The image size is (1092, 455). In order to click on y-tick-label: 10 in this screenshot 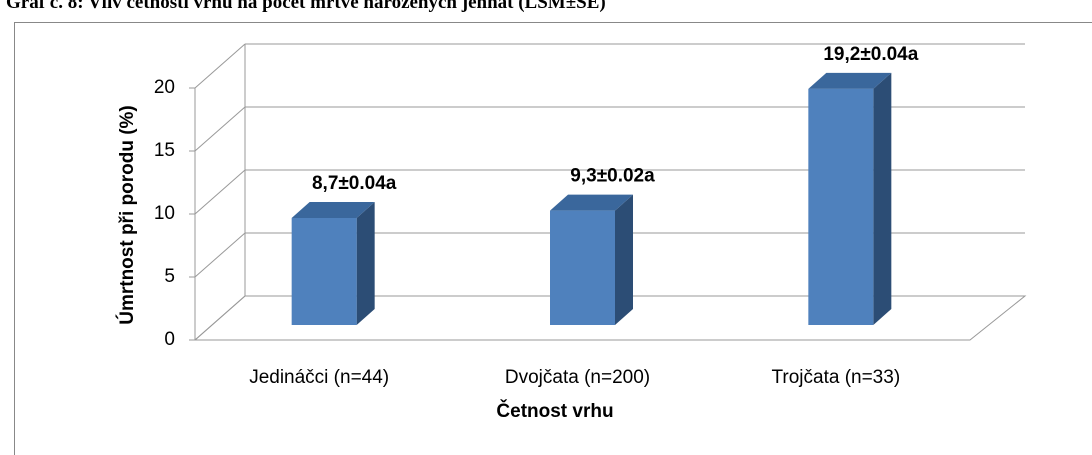, I will do `click(164, 213)`.